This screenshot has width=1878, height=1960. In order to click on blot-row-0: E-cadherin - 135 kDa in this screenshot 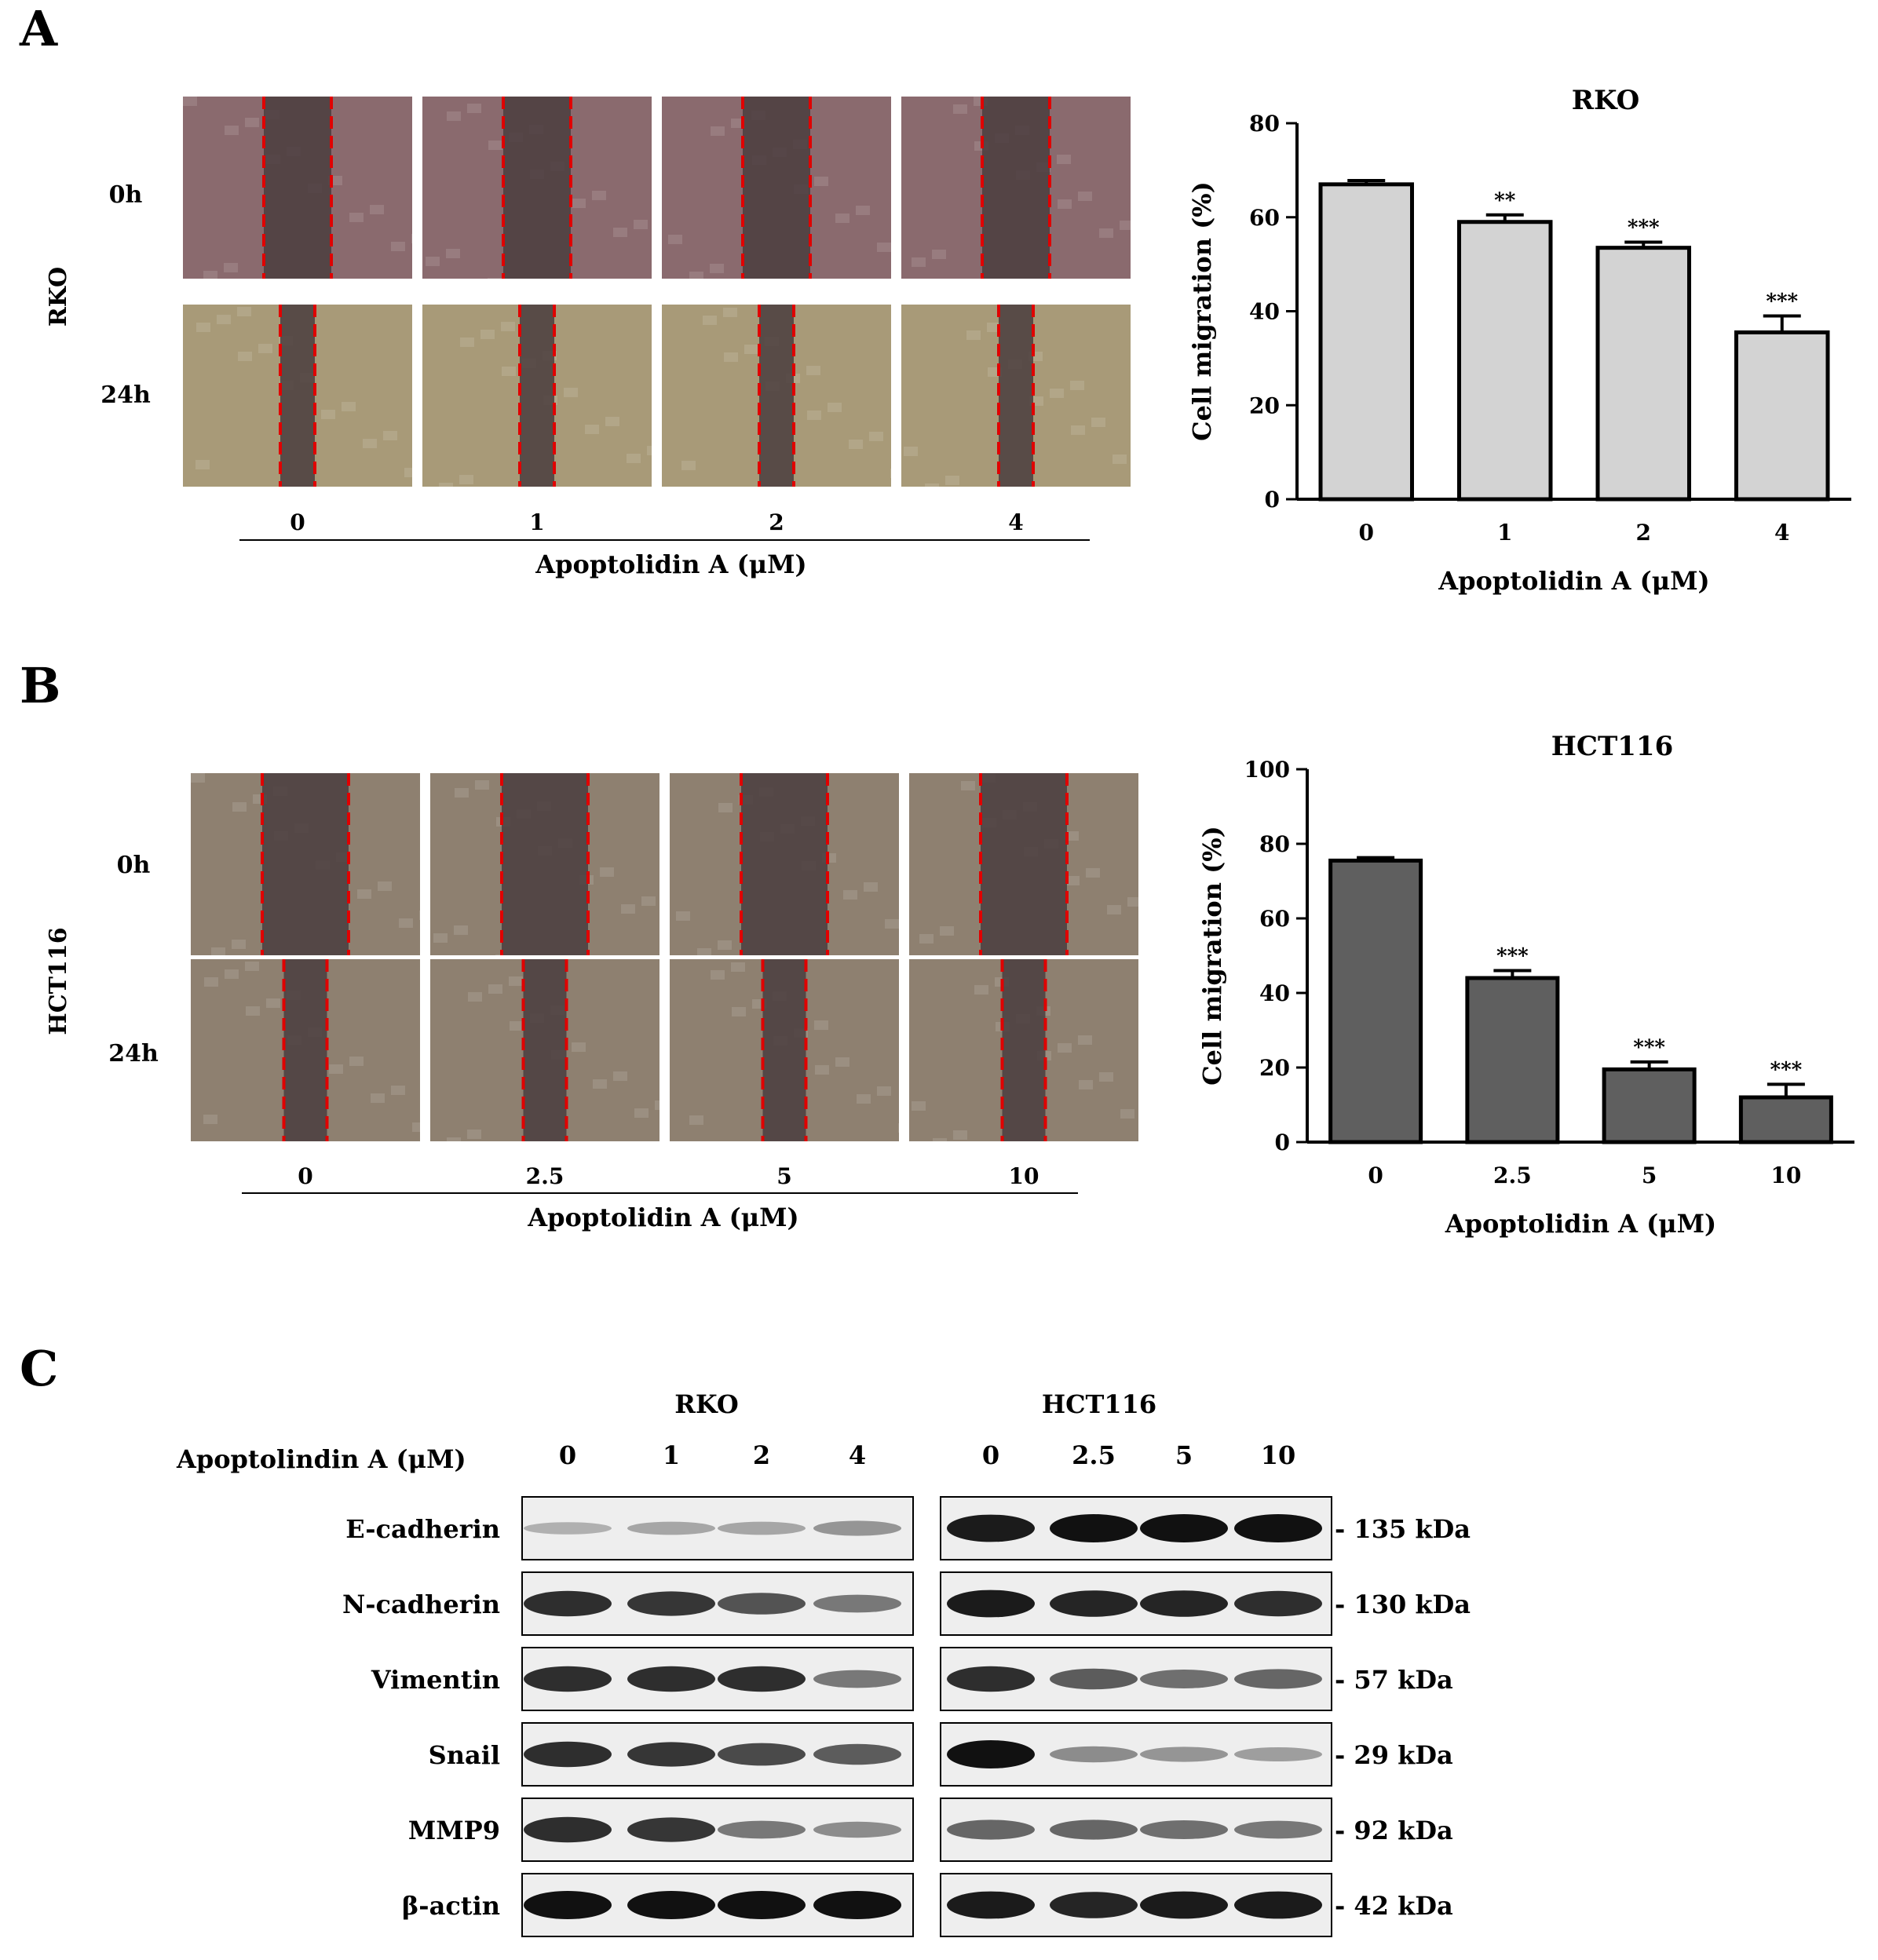, I will do `click(908, 1528)`.